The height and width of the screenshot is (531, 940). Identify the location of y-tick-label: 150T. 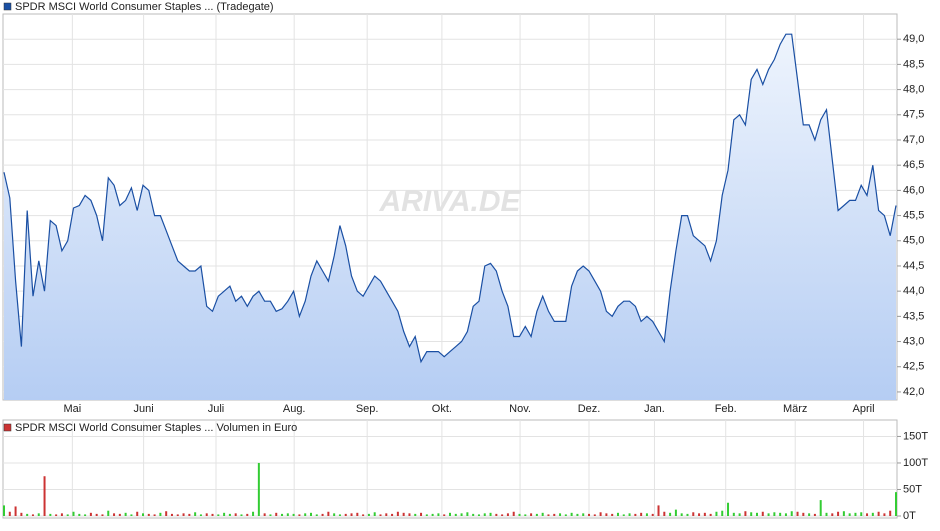
(915, 436).